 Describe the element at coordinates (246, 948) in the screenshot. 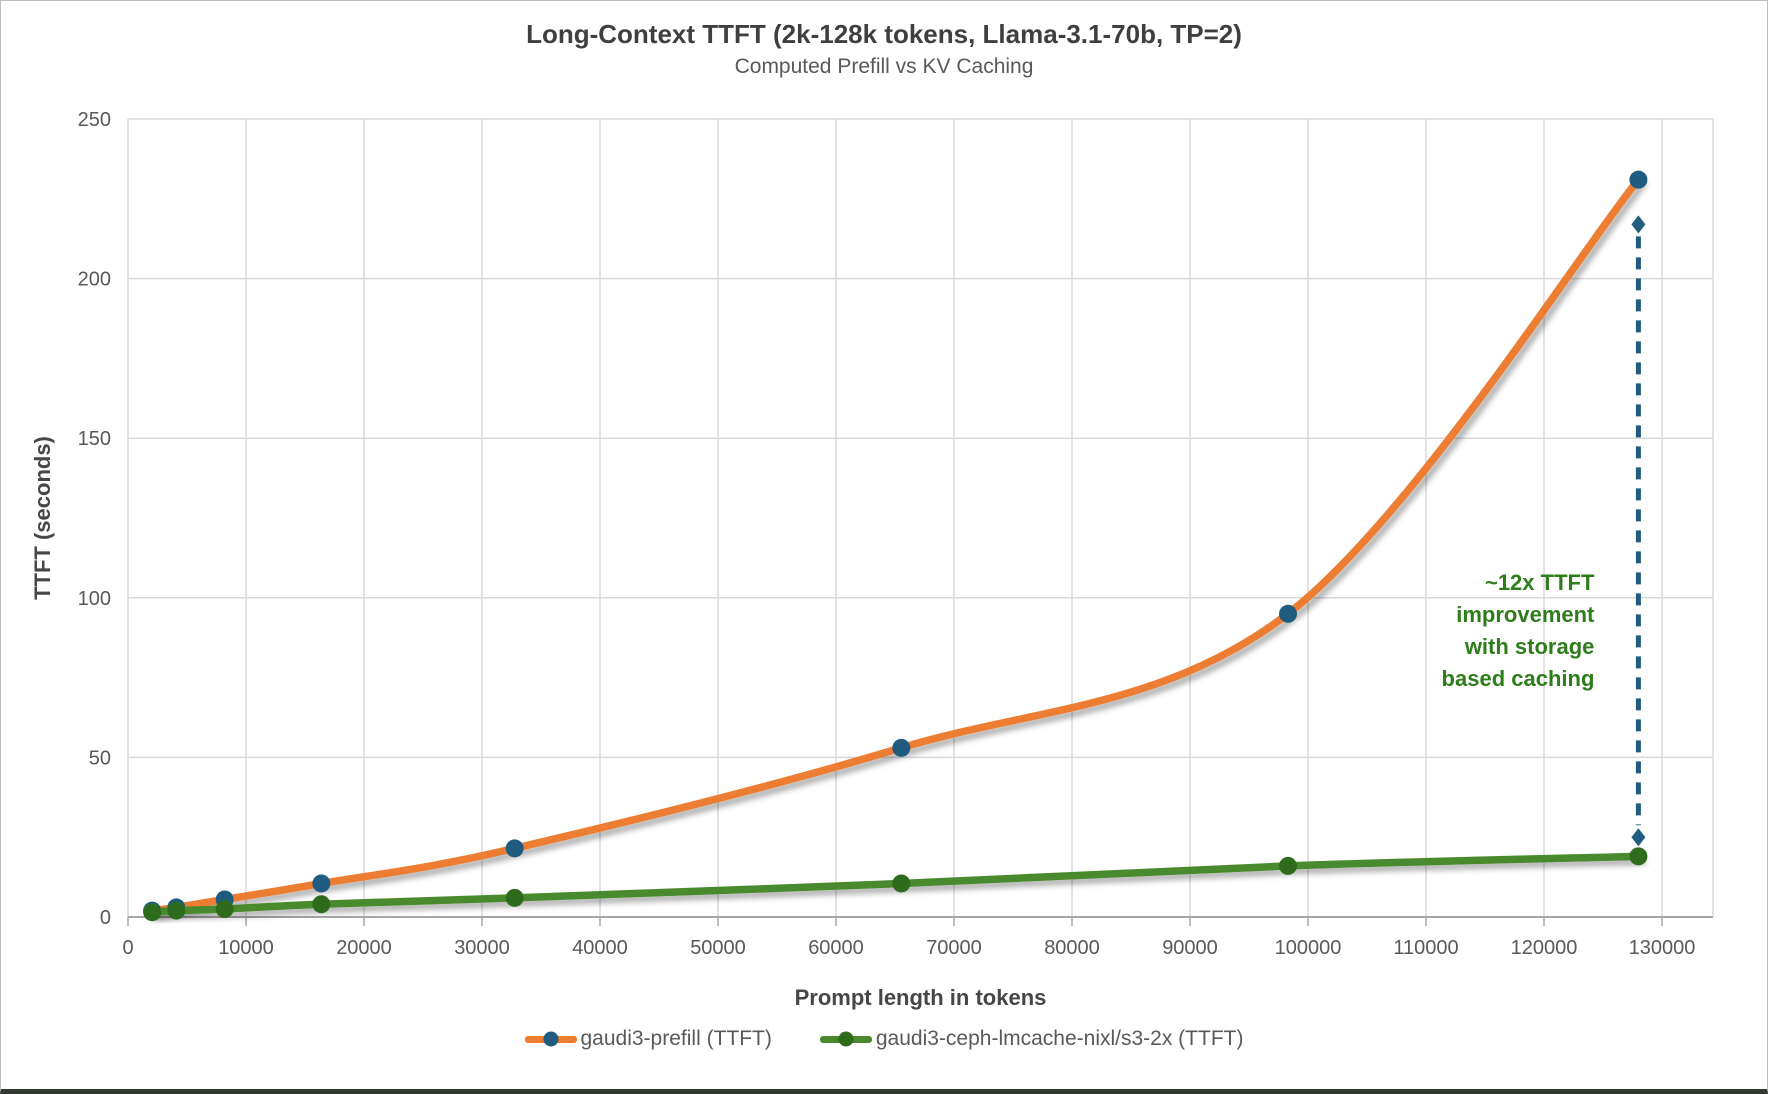

I see `x-tick-label: 10000` at that location.